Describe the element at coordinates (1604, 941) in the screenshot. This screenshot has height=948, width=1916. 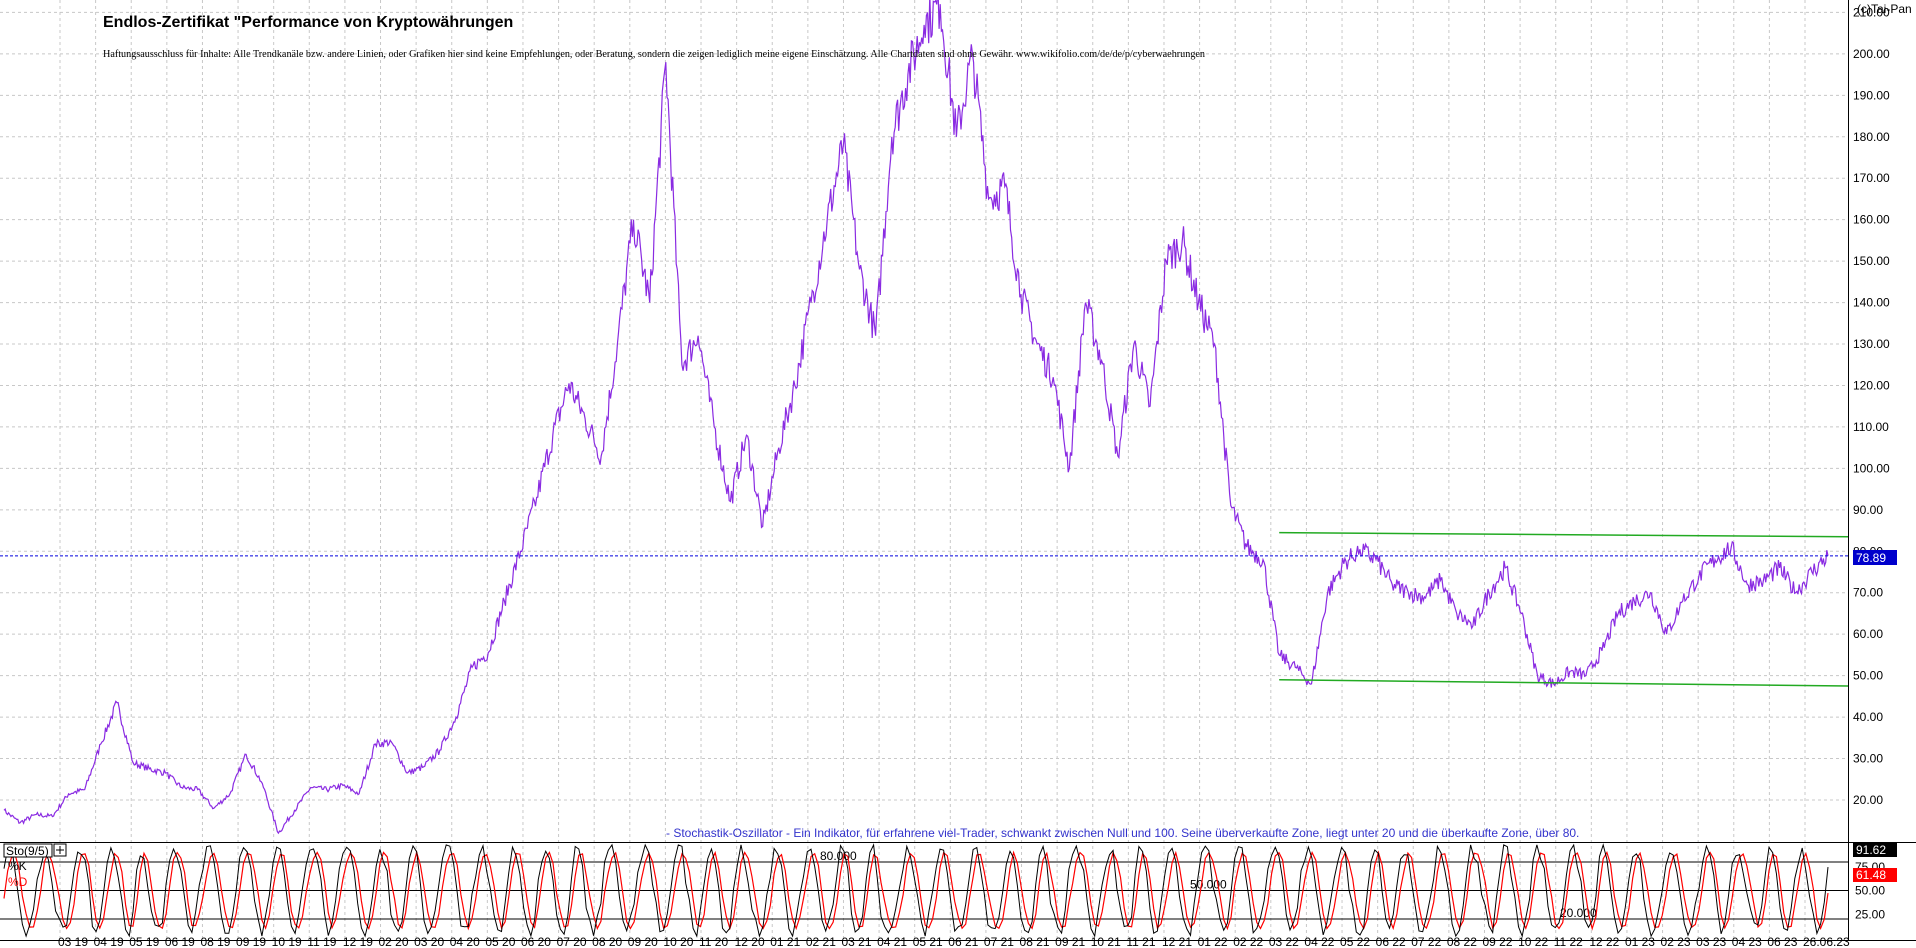
I see `x-tick-label: 12 22` at that location.